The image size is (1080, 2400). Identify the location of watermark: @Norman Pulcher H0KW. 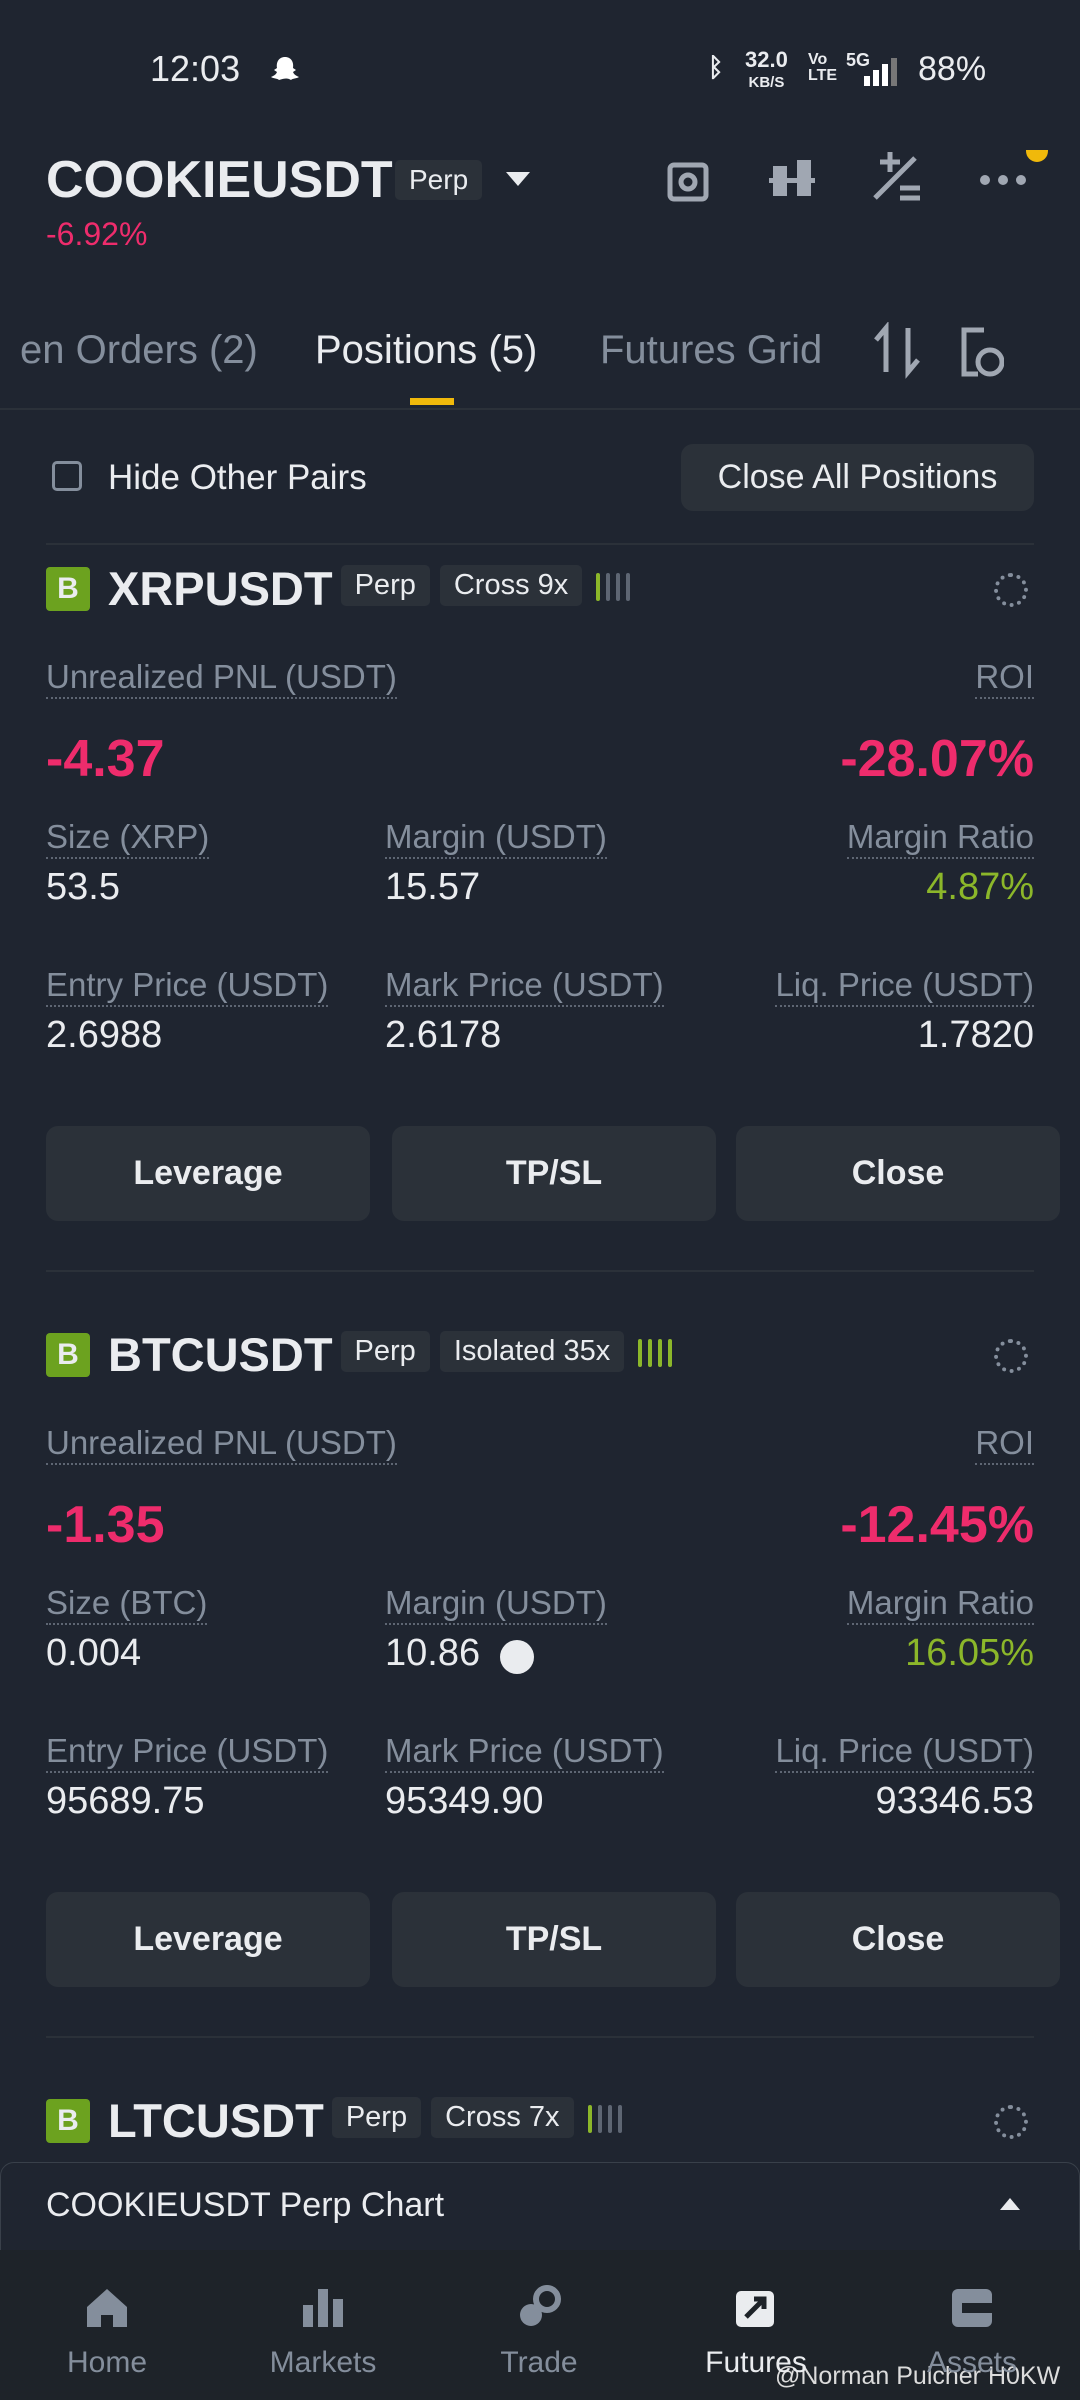
(918, 2376).